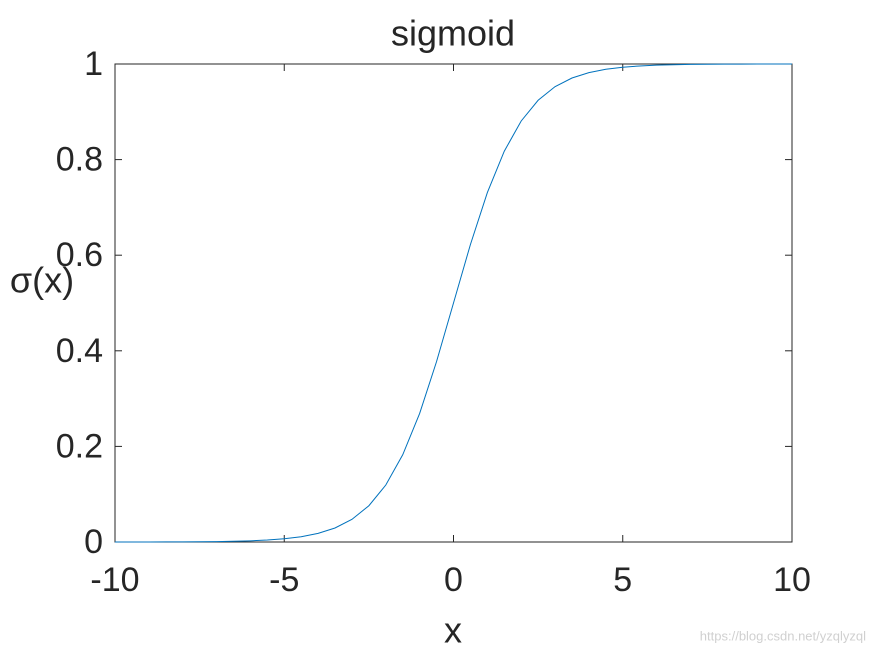  What do you see at coordinates (93, 64) in the screenshot?
I see `y-tick-label: 1` at bounding box center [93, 64].